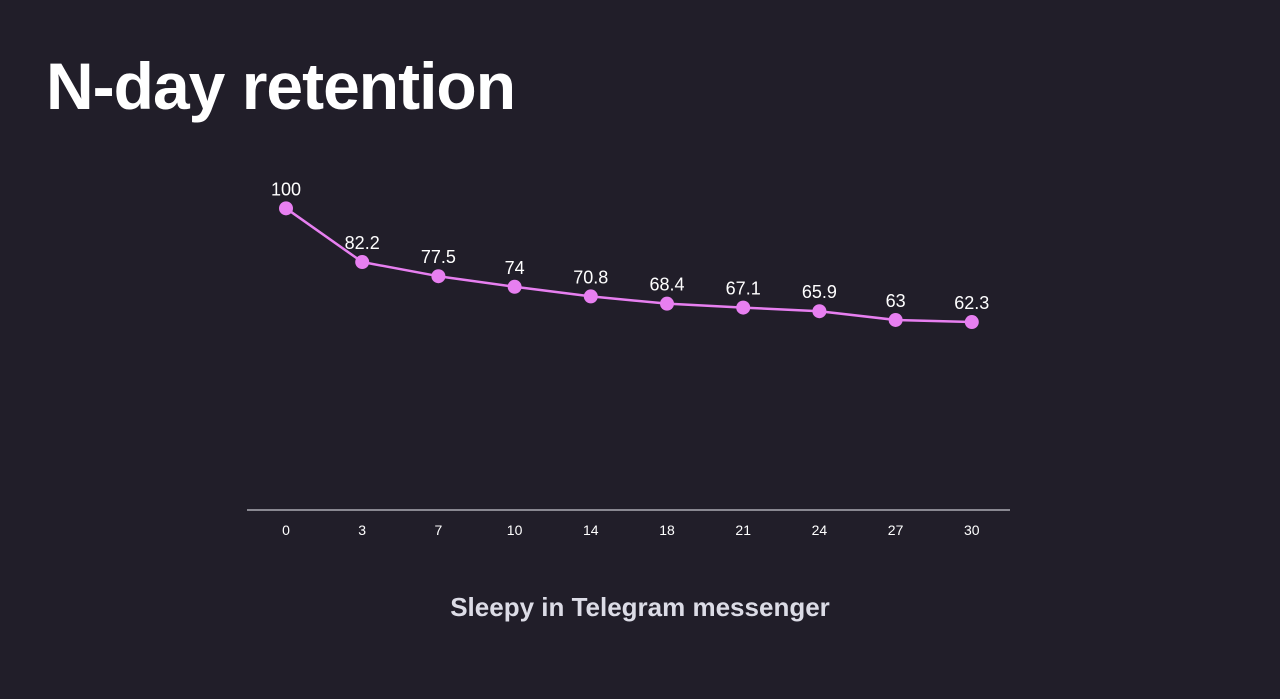 This screenshot has width=1280, height=699. Describe the element at coordinates (281, 86) in the screenshot. I see `page-title: N-day retention` at that location.